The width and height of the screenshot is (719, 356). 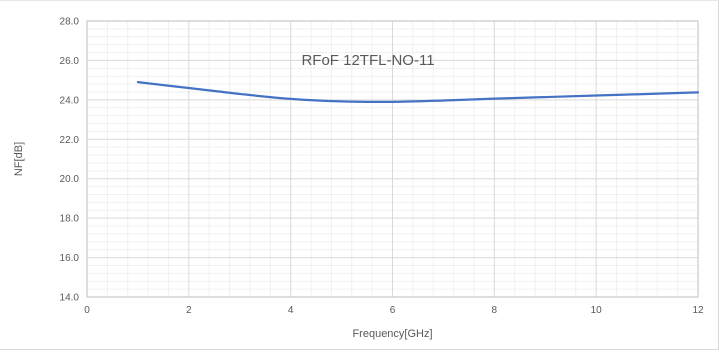 I want to click on chart-title: RFoF 12TFL-NO-11, so click(x=367, y=60).